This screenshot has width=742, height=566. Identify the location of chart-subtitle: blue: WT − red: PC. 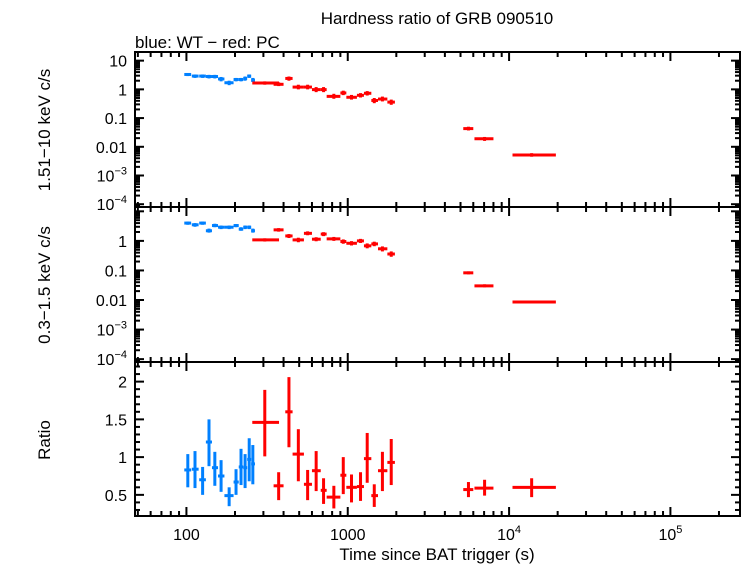
(207, 42).